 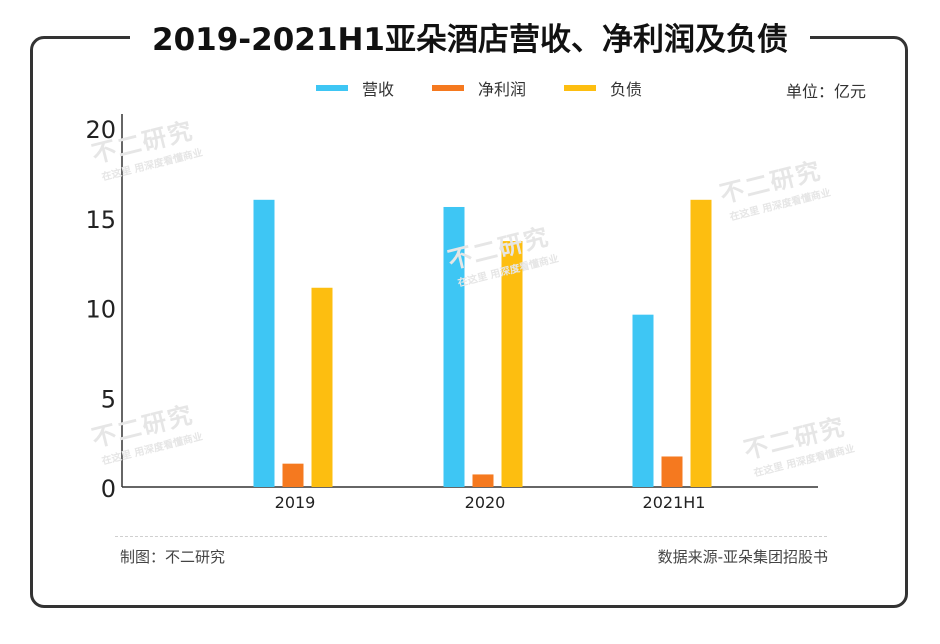 What do you see at coordinates (742, 557) in the screenshot?
I see `source-label: 数据来源-亚朵集团招股书` at bounding box center [742, 557].